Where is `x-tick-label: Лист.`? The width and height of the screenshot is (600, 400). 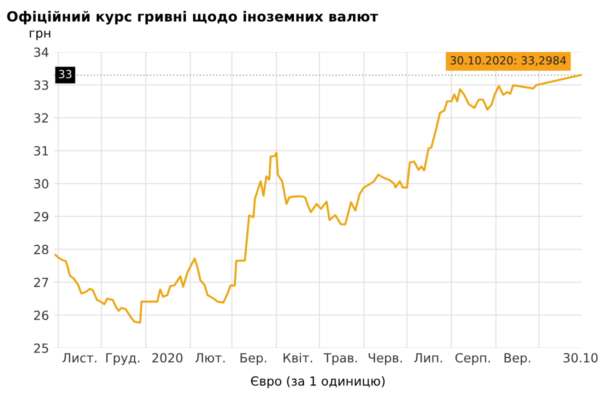 x-tick-label: Лист. is located at coordinates (79, 358).